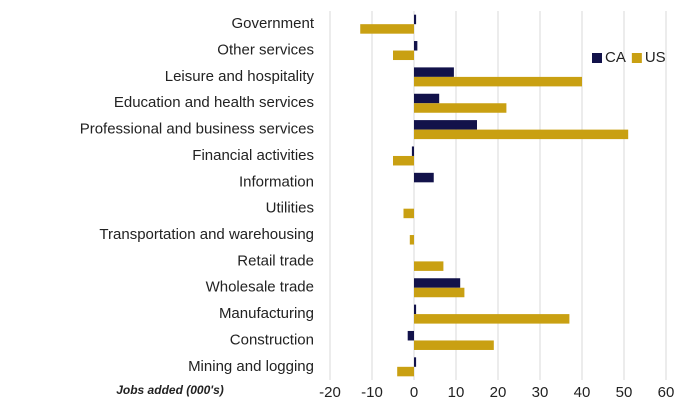  What do you see at coordinates (266, 313) in the screenshot?
I see `y-tick-label: Manufacturing` at bounding box center [266, 313].